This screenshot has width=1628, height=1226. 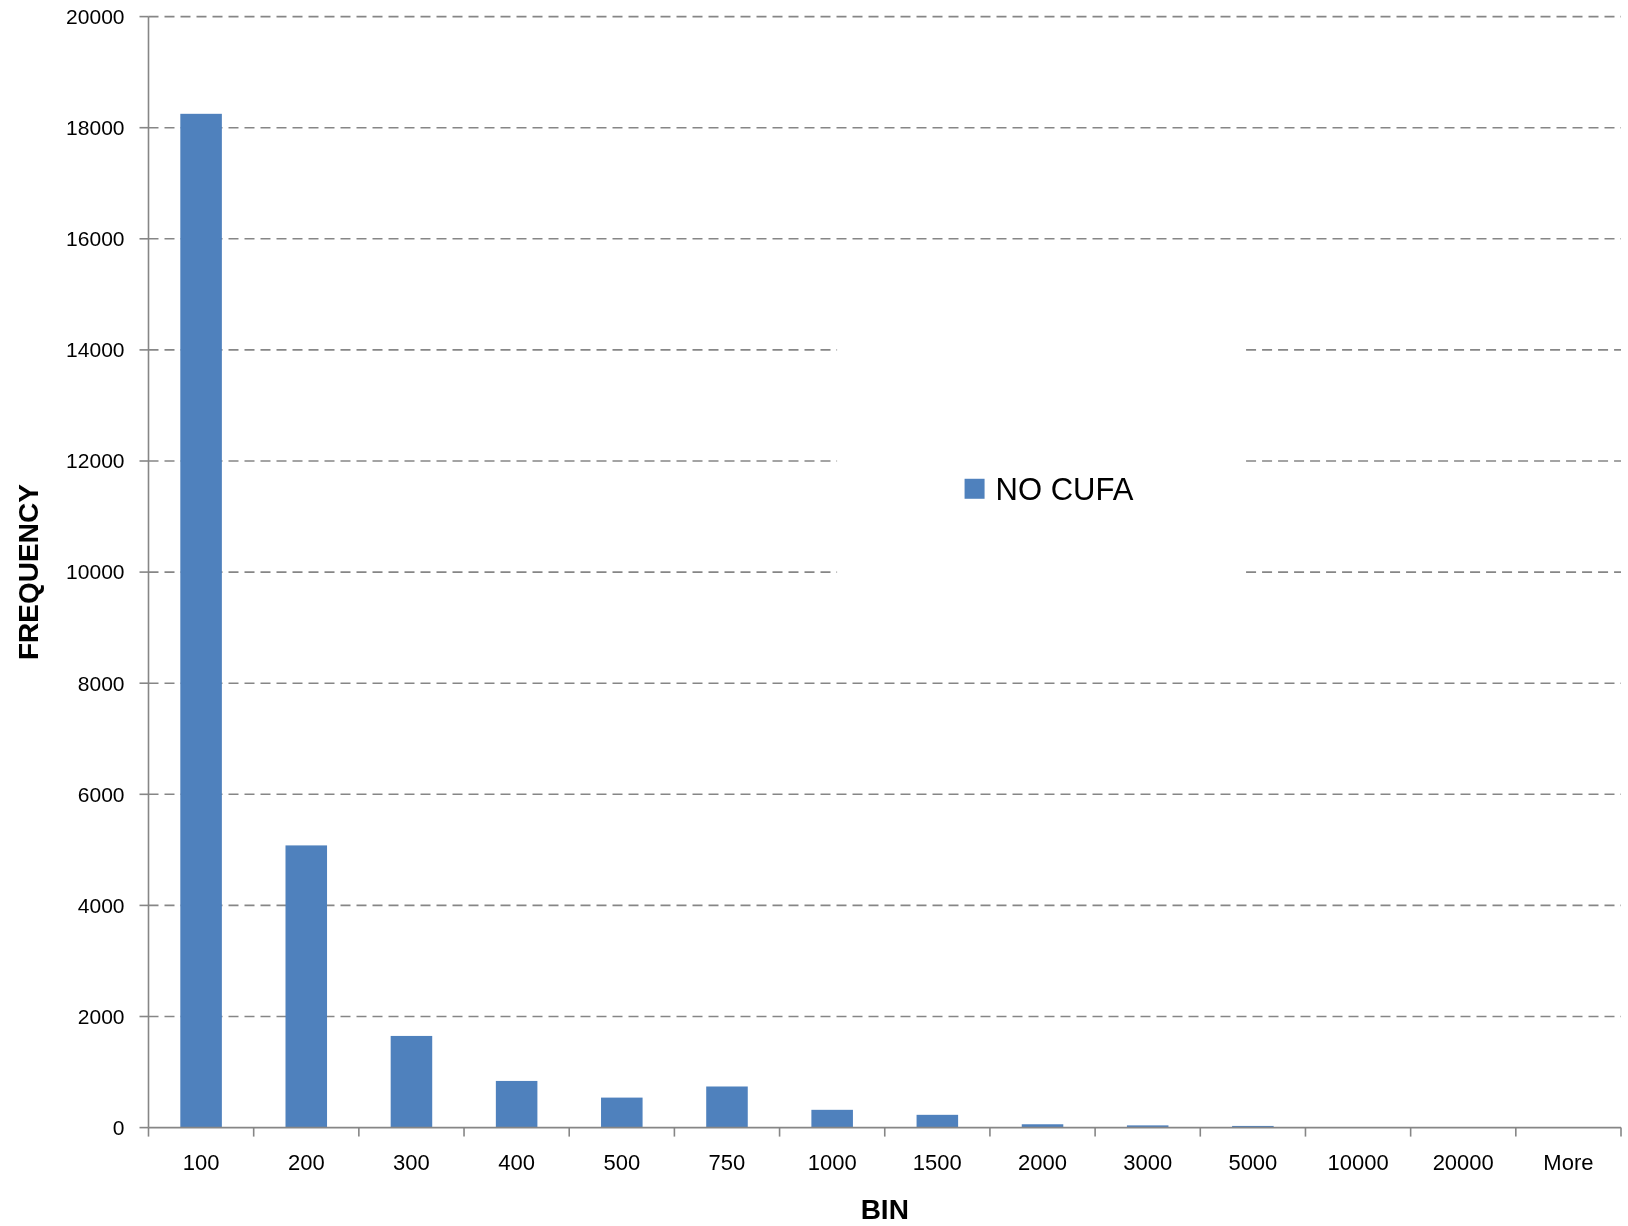 I want to click on x-tick-label: 100, so click(x=201, y=1162).